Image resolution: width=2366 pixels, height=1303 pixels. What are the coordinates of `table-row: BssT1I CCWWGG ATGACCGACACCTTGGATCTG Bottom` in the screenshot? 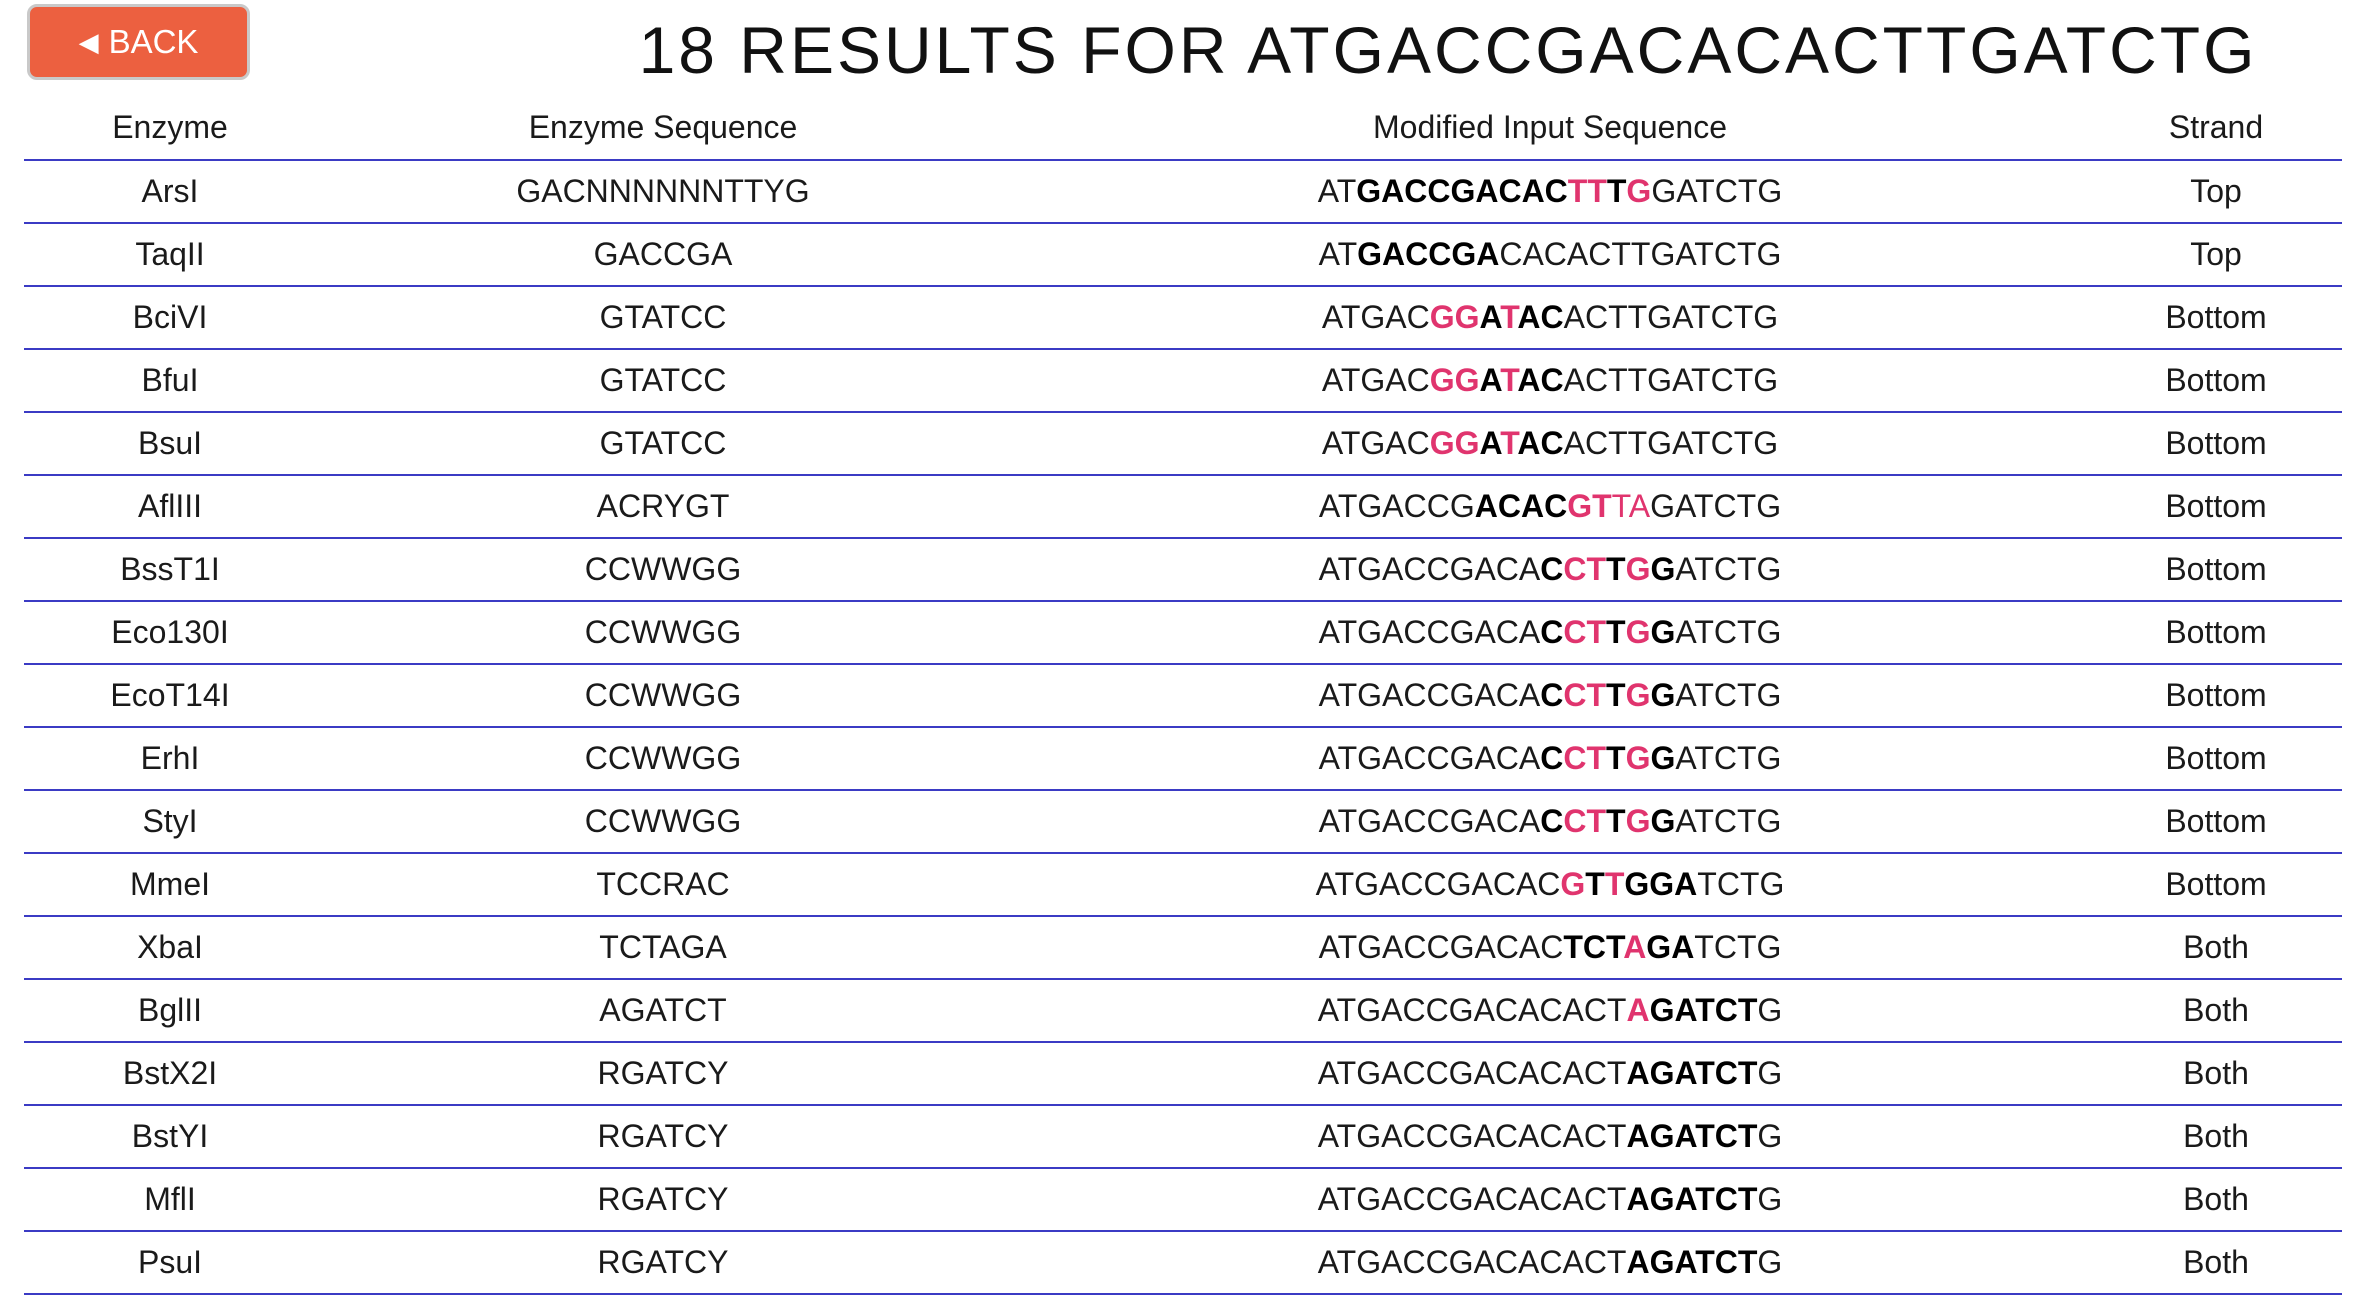 It's located at (1183, 570).